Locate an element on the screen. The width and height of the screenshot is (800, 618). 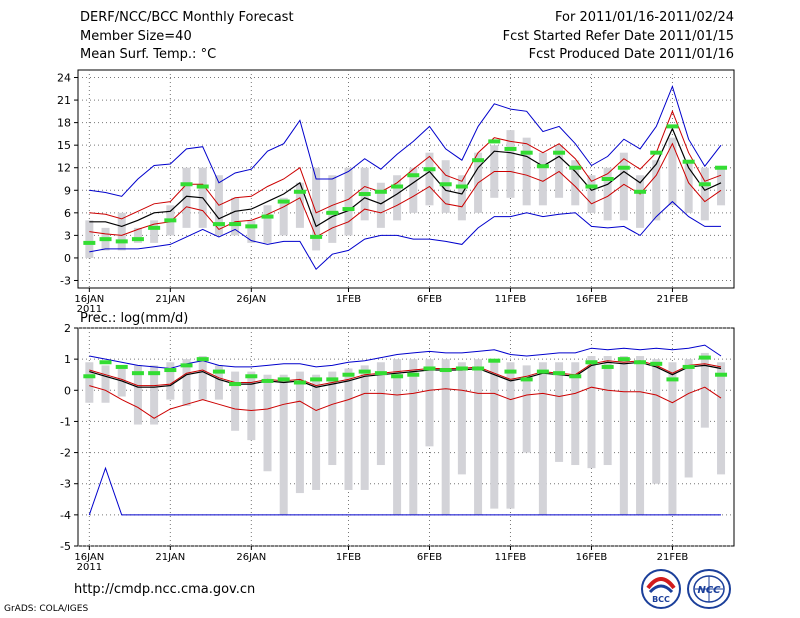
y-tick-label: 0 is located at coordinates (67, 390).